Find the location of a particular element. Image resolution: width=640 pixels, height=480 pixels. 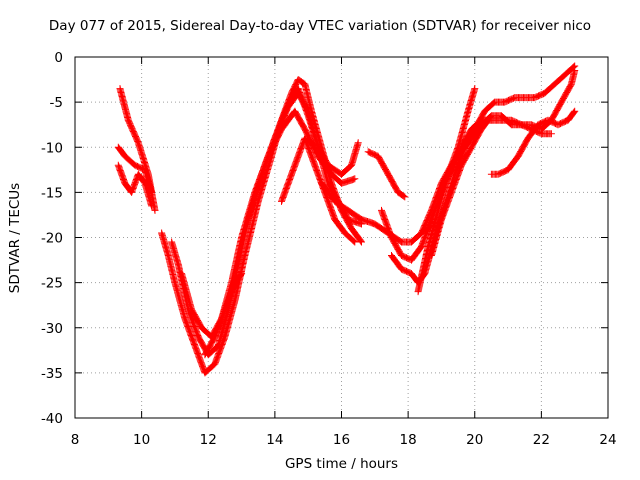

series-track-c is located at coordinates (135, 169).